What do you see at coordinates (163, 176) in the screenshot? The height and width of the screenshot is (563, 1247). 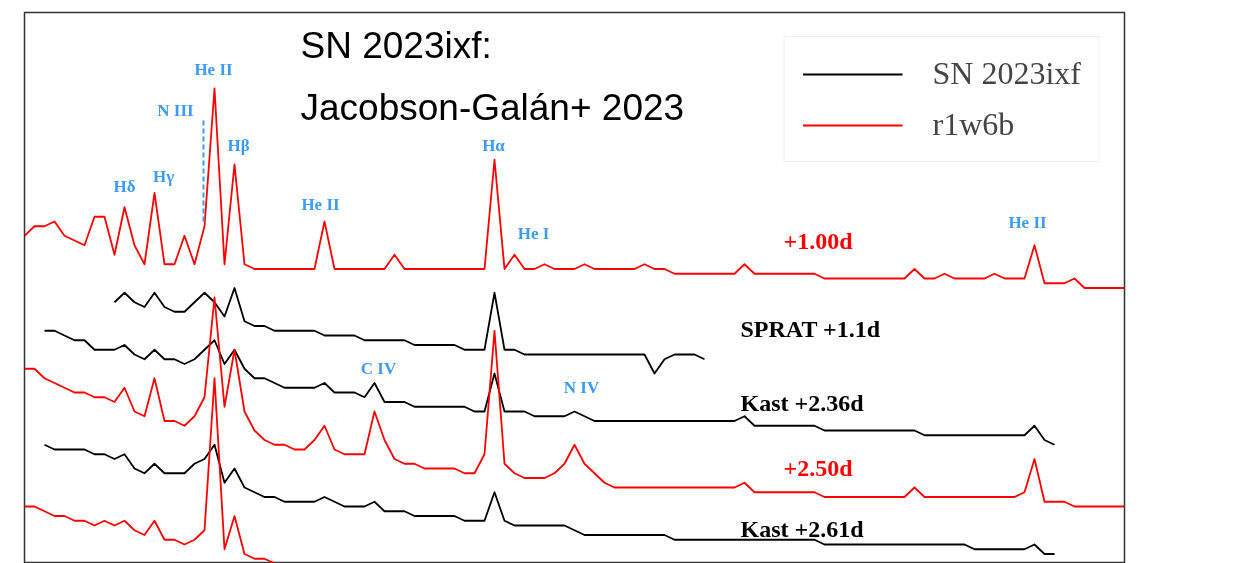 I see `annotation: Hγ` at bounding box center [163, 176].